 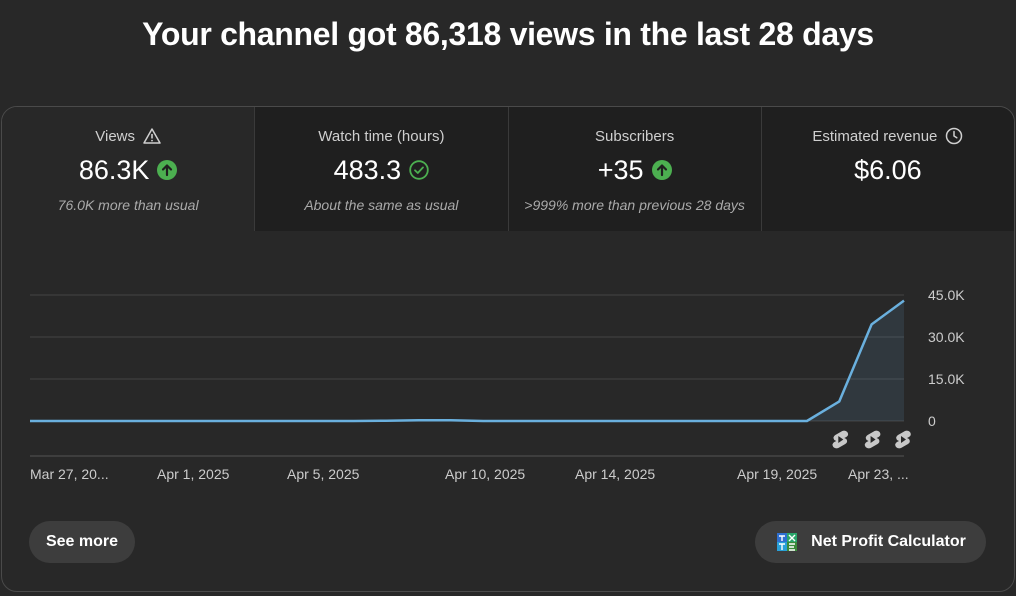 I want to click on metric-label: Views, so click(x=115, y=136).